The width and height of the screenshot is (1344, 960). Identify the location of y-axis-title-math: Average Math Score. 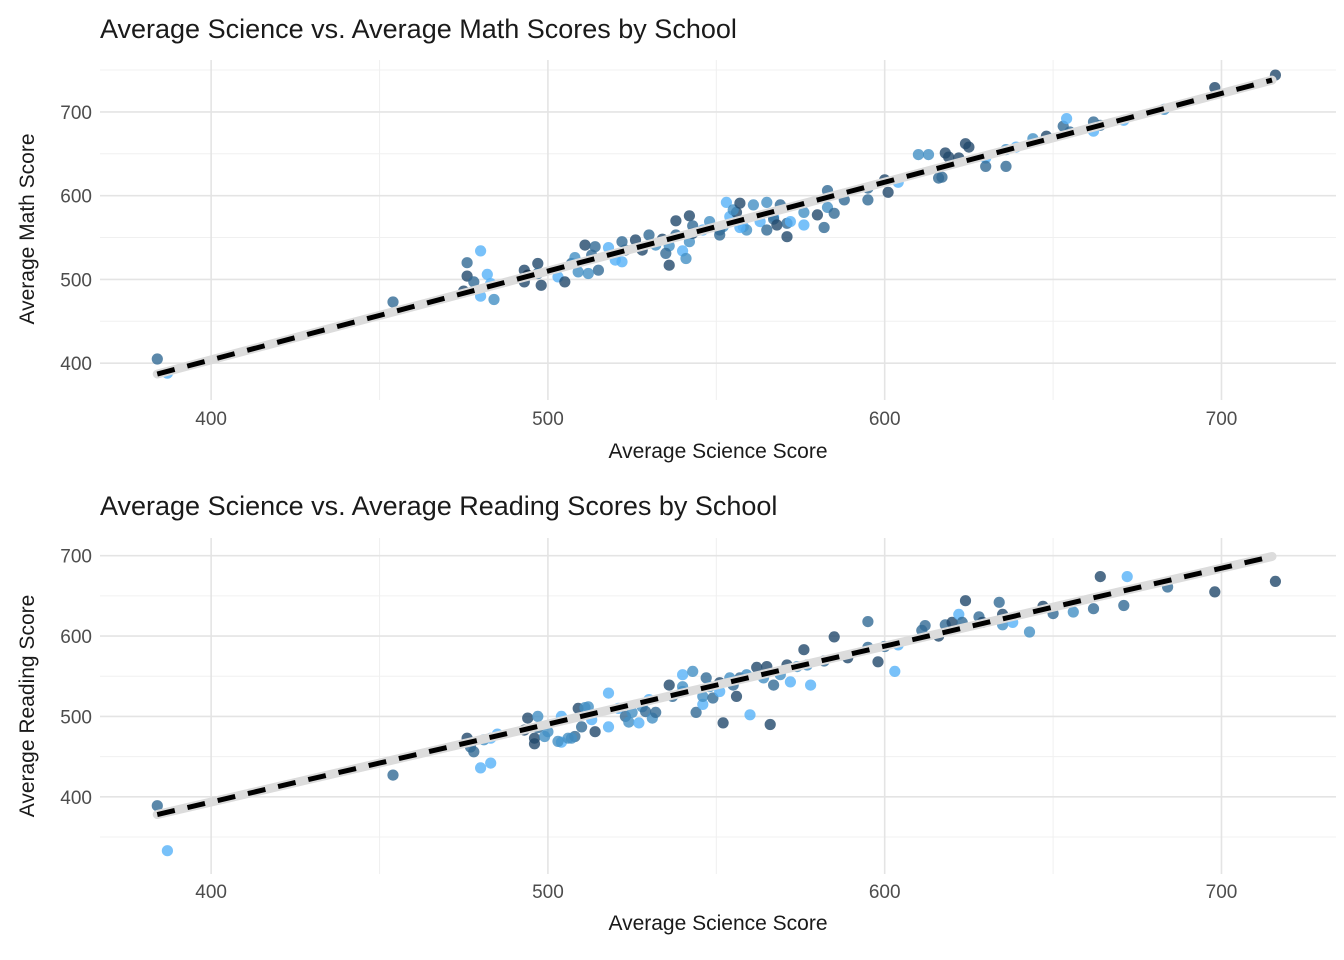
(27, 228).